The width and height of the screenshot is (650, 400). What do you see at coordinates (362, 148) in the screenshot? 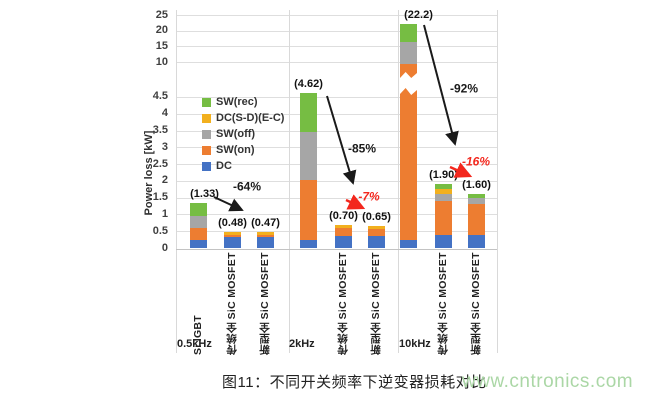
I see `annotation-85: -85%` at bounding box center [362, 148].